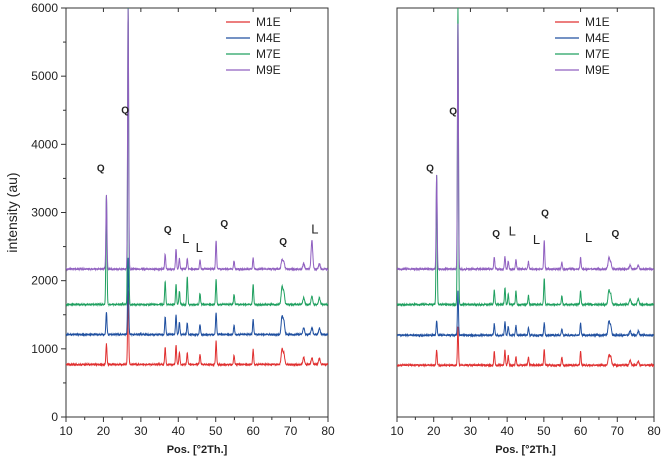  What do you see at coordinates (44, 144) in the screenshot?
I see `y-tick-label: 4000` at bounding box center [44, 144].